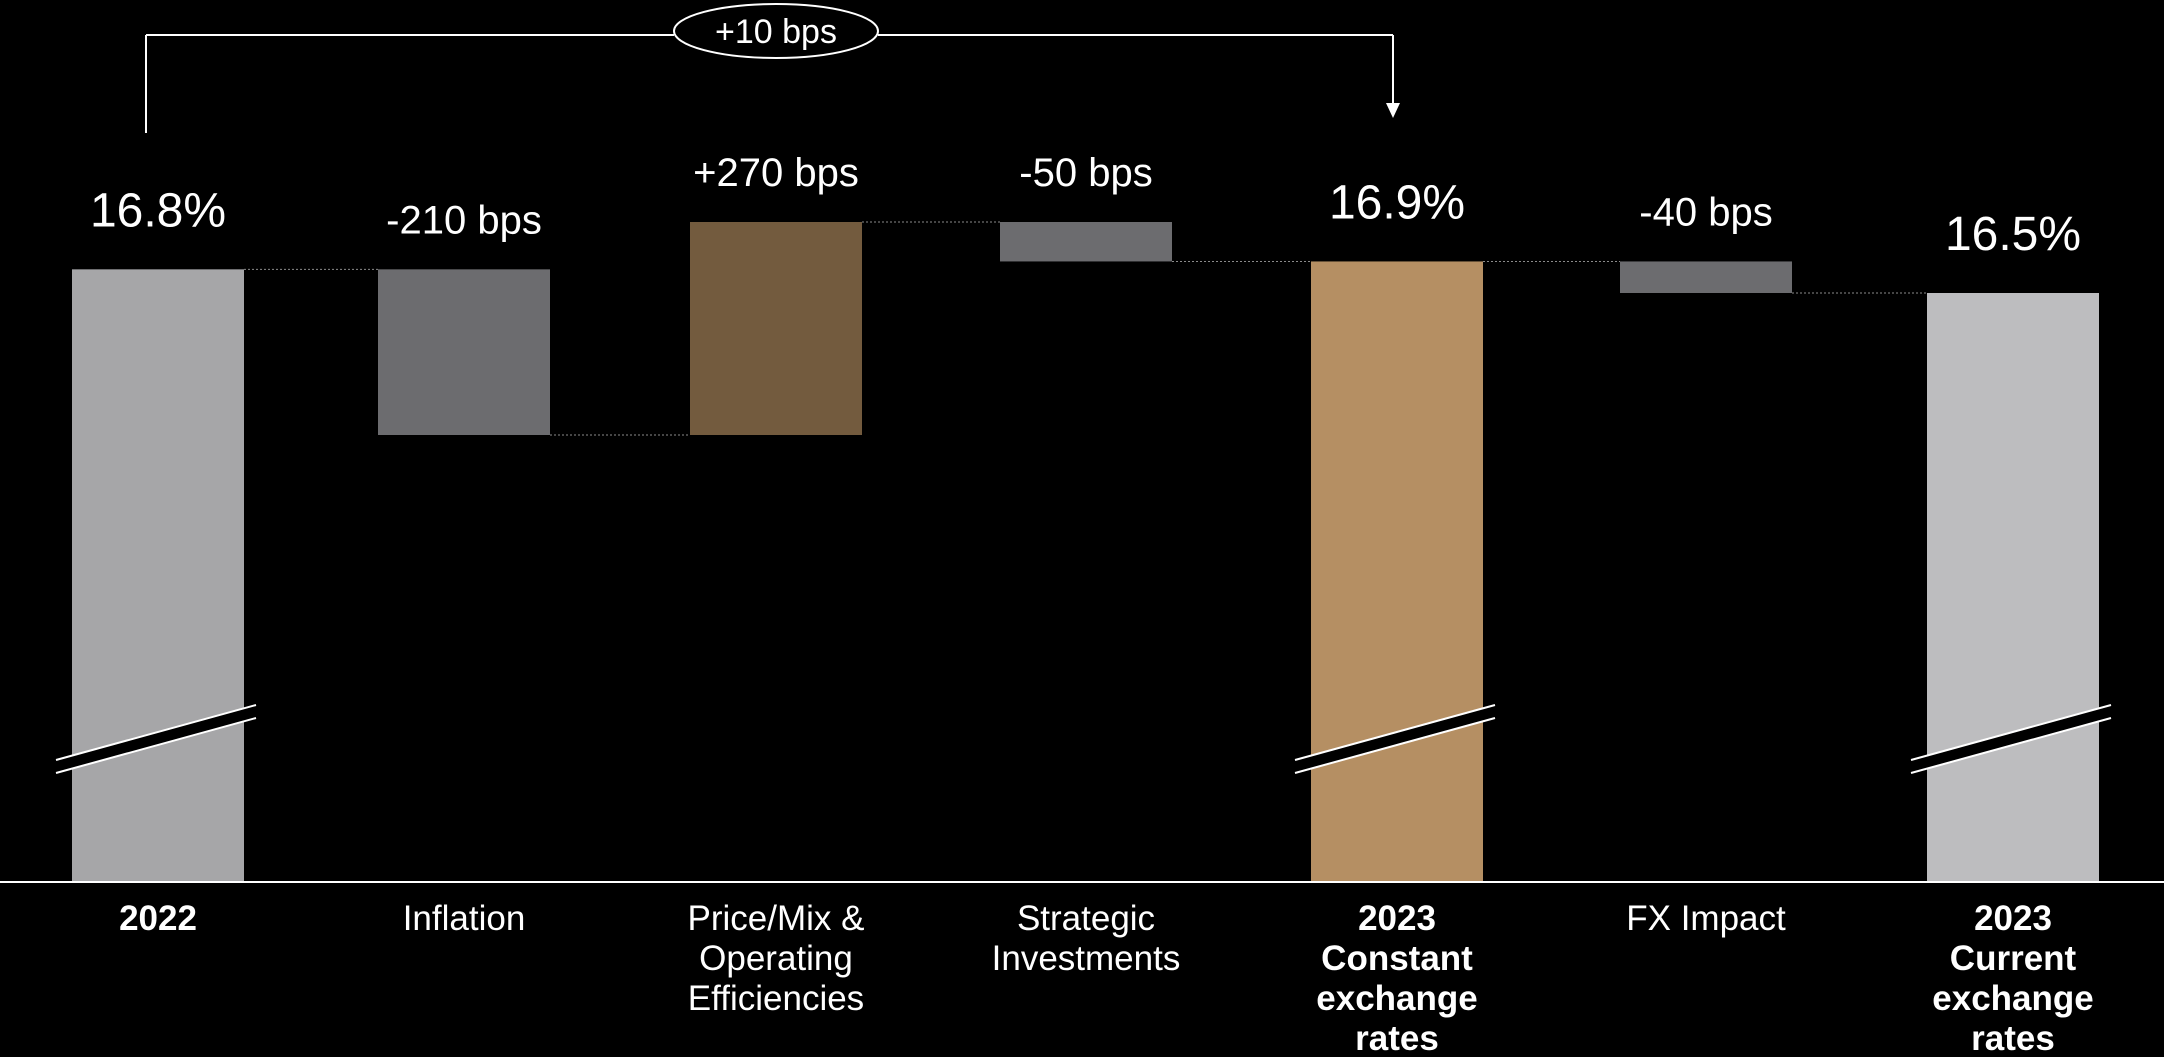 This screenshot has width=2164, height=1057. Describe the element at coordinates (464, 918) in the screenshot. I see `category-label: Inflation` at that location.